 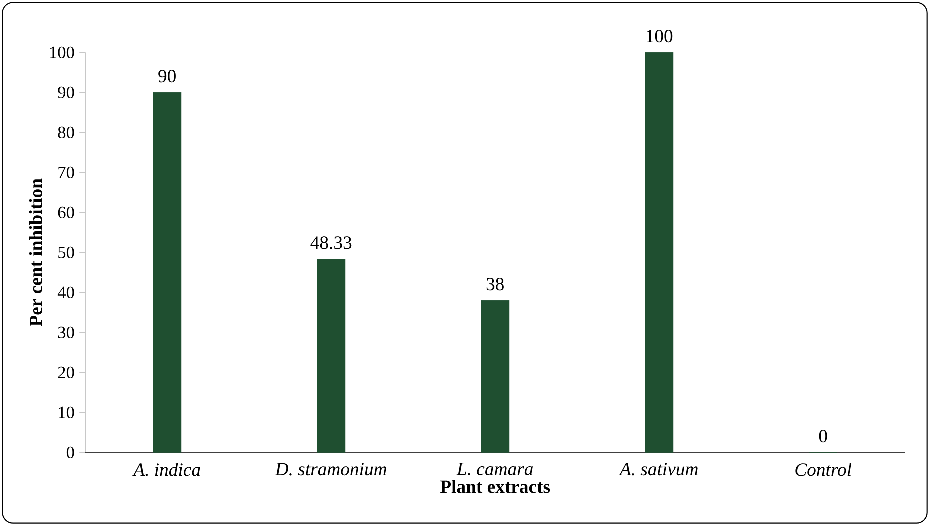 What do you see at coordinates (66, 332) in the screenshot?
I see `y-tick-label: 30` at bounding box center [66, 332].